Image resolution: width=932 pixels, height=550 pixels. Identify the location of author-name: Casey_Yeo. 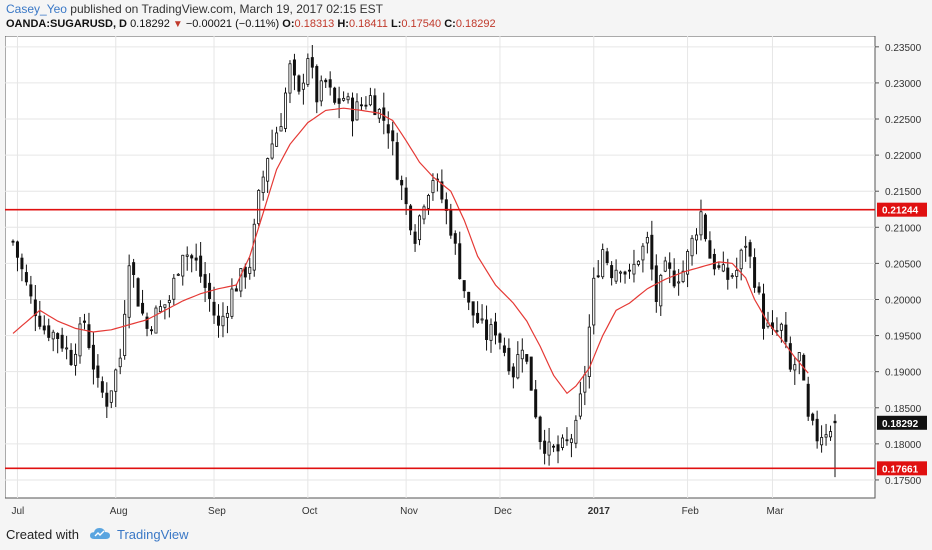
(36, 9).